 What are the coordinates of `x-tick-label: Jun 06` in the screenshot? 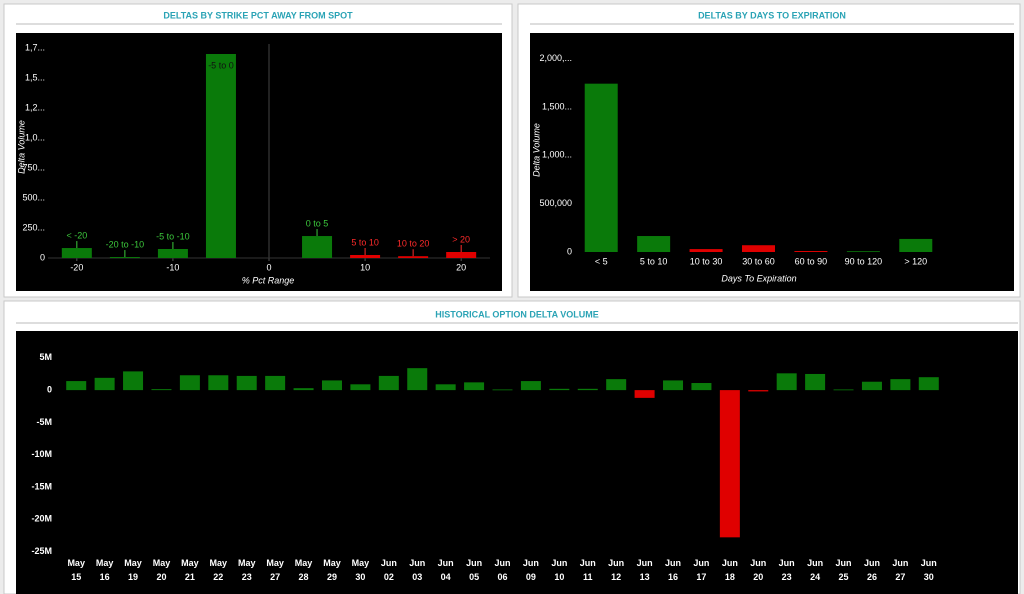 It's located at (502, 570).